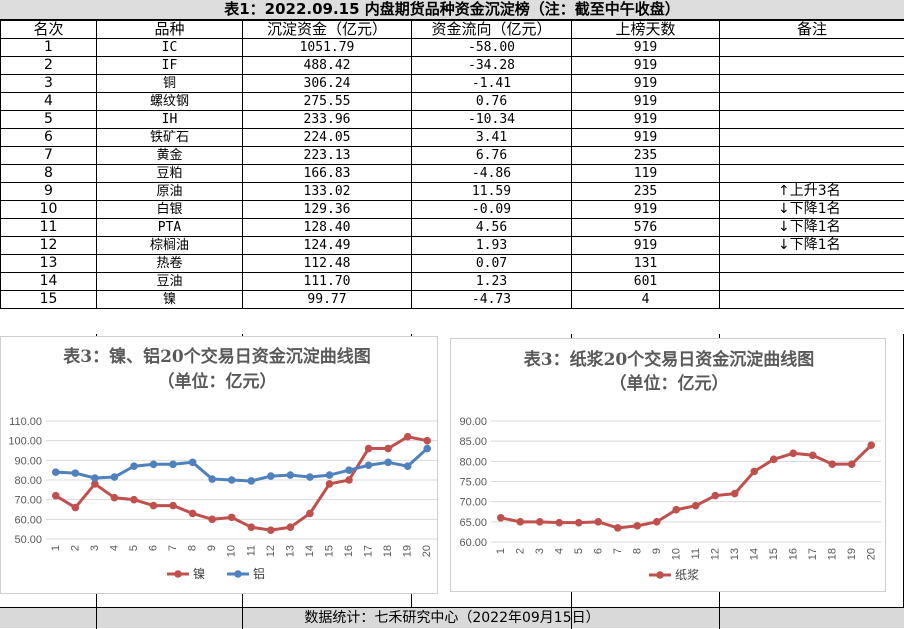 The width and height of the screenshot is (904, 629). What do you see at coordinates (492, 30) in the screenshot?
I see `header-flow: 资金流向（亿元）` at bounding box center [492, 30].